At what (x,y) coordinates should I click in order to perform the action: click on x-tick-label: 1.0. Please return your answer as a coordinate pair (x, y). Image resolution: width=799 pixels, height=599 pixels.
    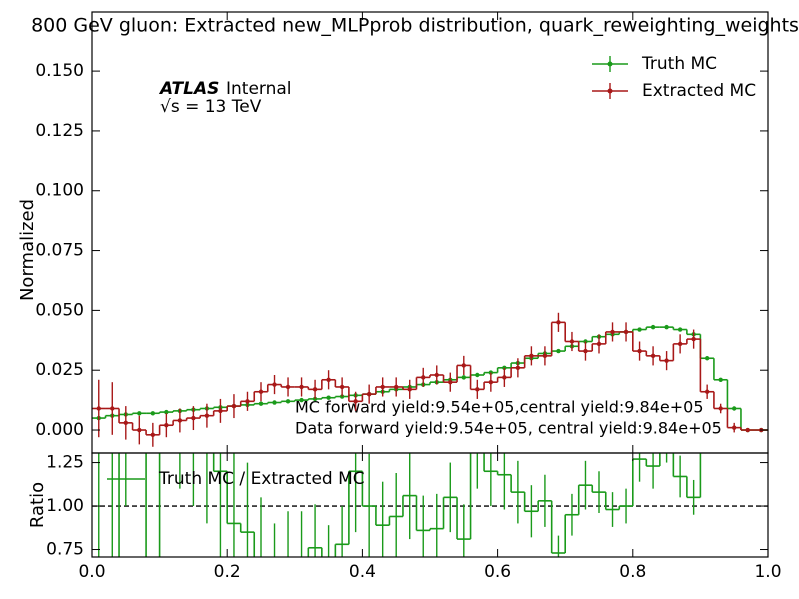
    Looking at the image, I should click on (767, 572).